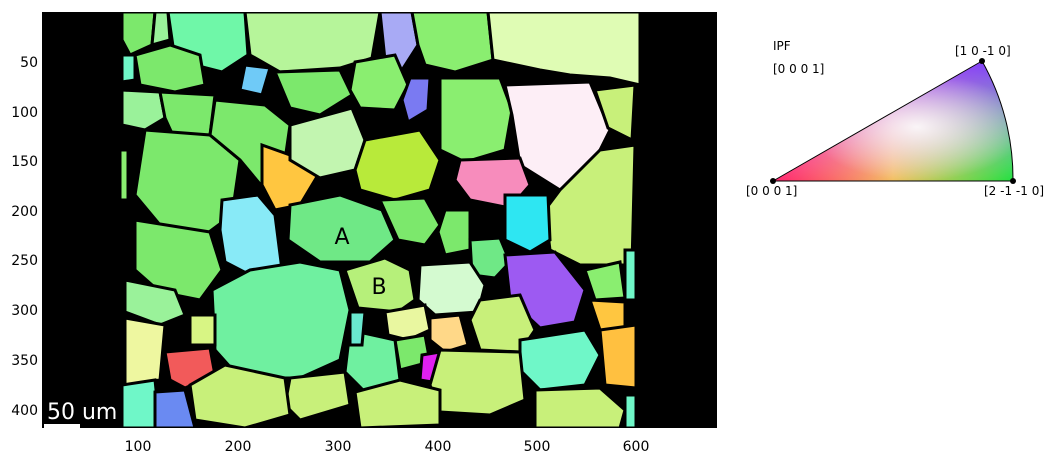 The width and height of the screenshot is (1049, 456). What do you see at coordinates (138, 447) in the screenshot?
I see `x-tick: 100` at bounding box center [138, 447].